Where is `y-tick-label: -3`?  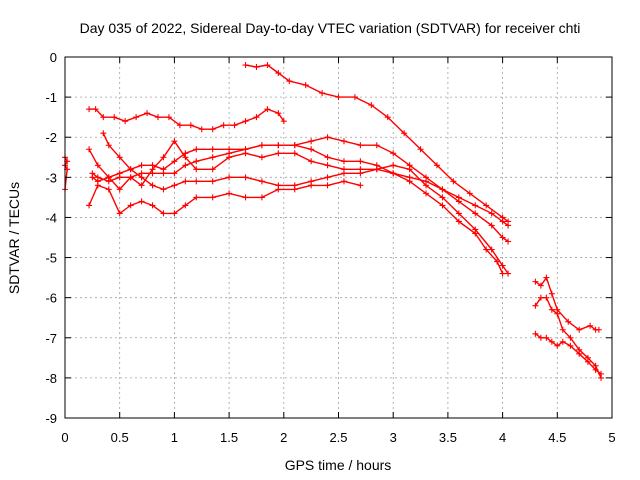 y-tick-label: -3 is located at coordinates (51, 177).